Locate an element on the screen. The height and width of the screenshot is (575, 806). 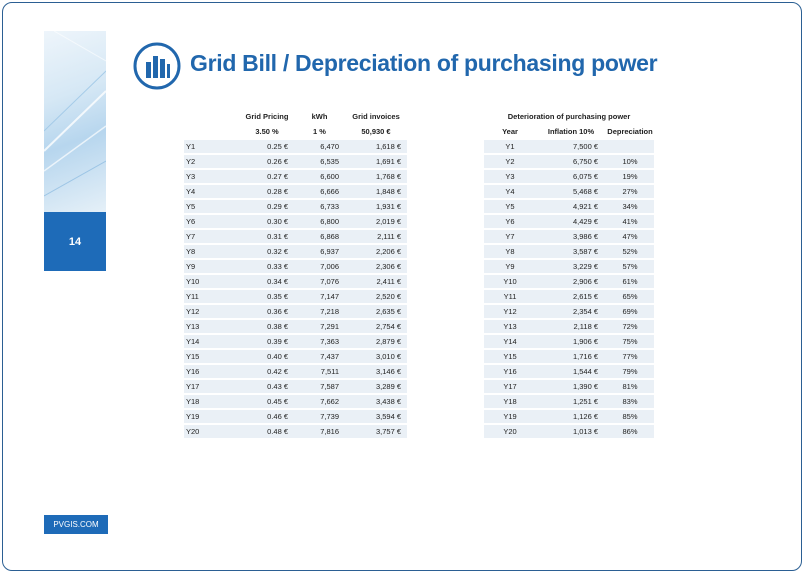
table-cell: 0.33 € is located at coordinates (267, 266).